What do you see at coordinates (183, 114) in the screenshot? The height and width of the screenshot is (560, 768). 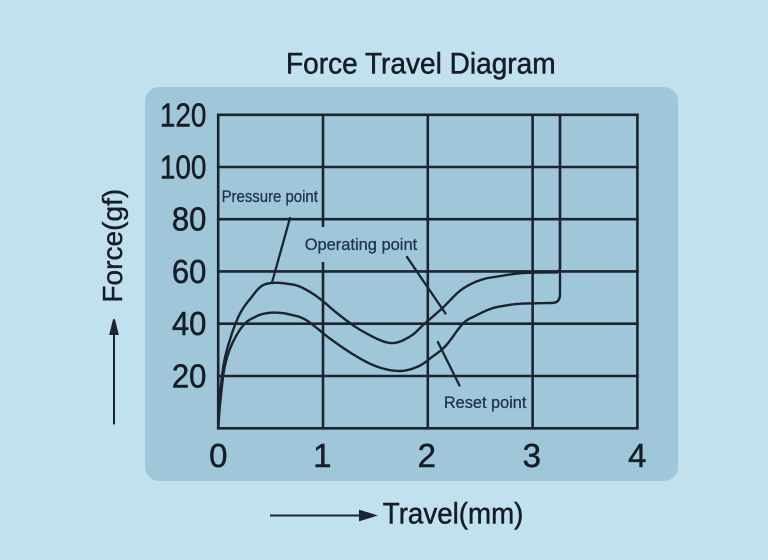 I see `svg-text: 120` at bounding box center [183, 114].